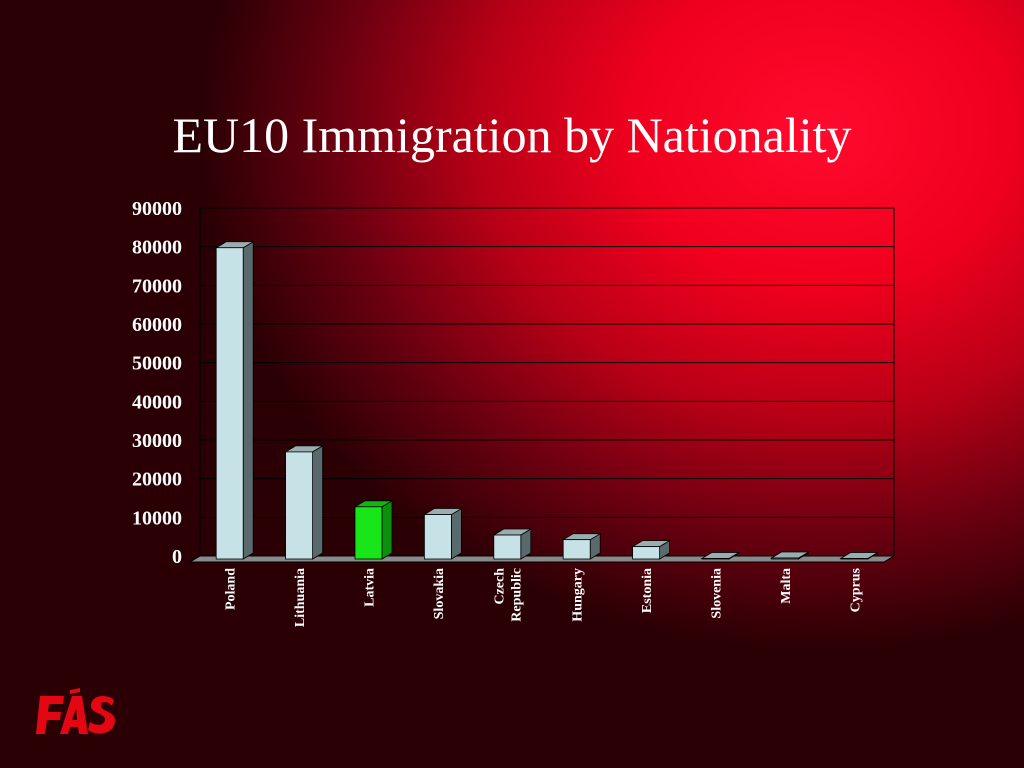 This screenshot has width=1024, height=768. Describe the element at coordinates (157, 325) in the screenshot. I see `y-tick-label: 60000` at that location.